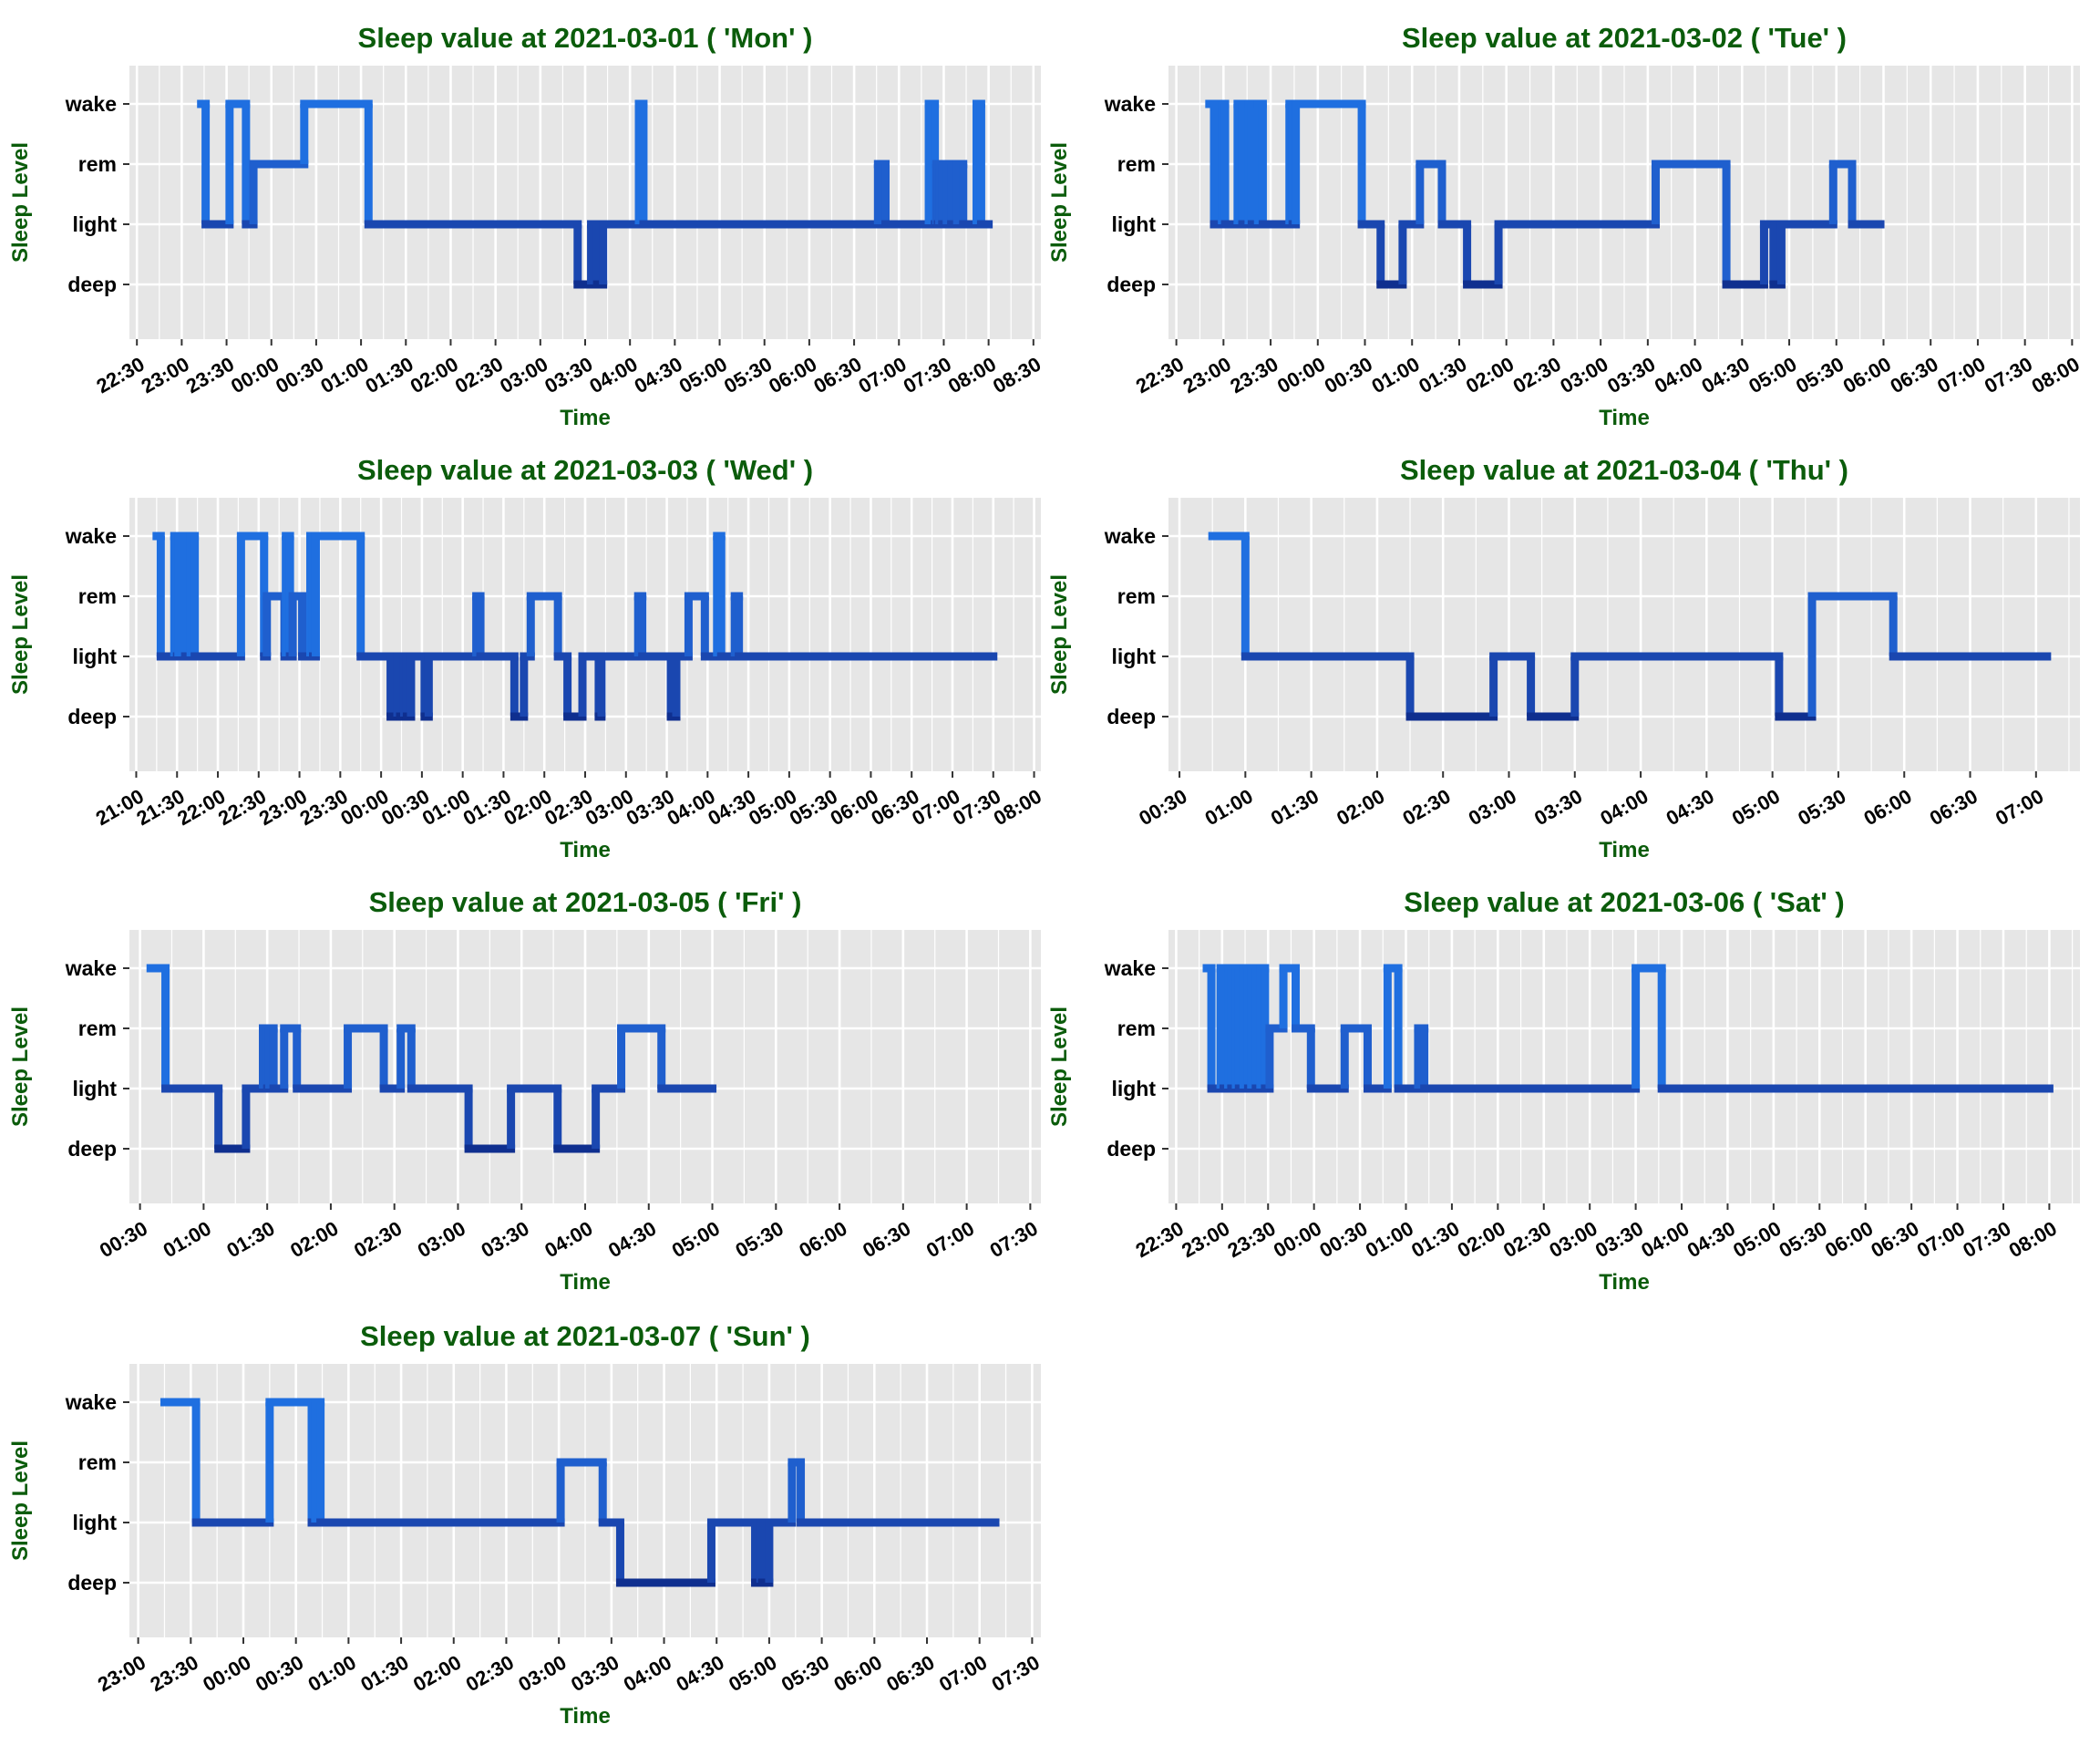  Describe the element at coordinates (613, 375) in the screenshot. I see `x-tick-label: 04:00` at that location.